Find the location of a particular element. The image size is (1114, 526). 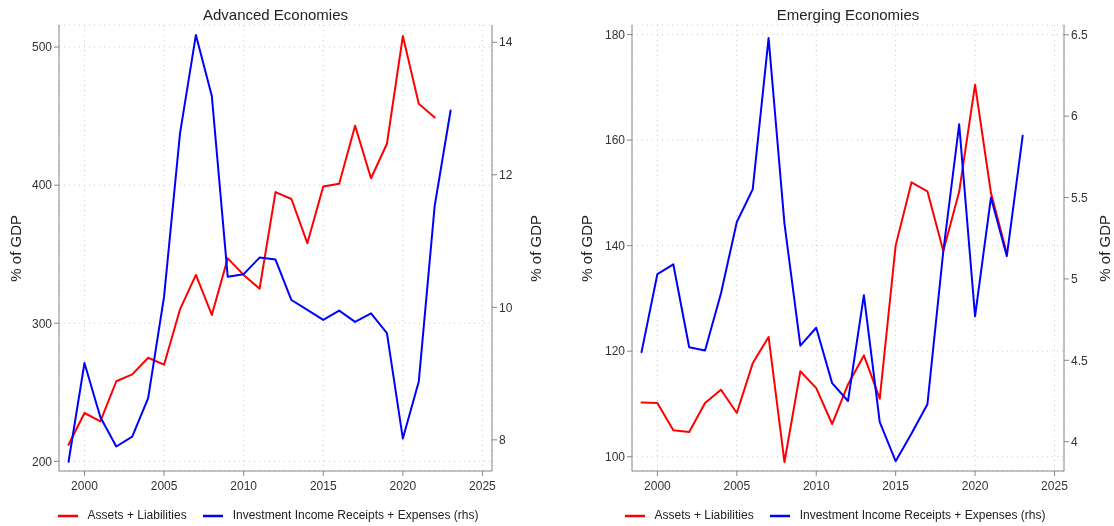

y-tick-label: 160 is located at coordinates (615, 140).